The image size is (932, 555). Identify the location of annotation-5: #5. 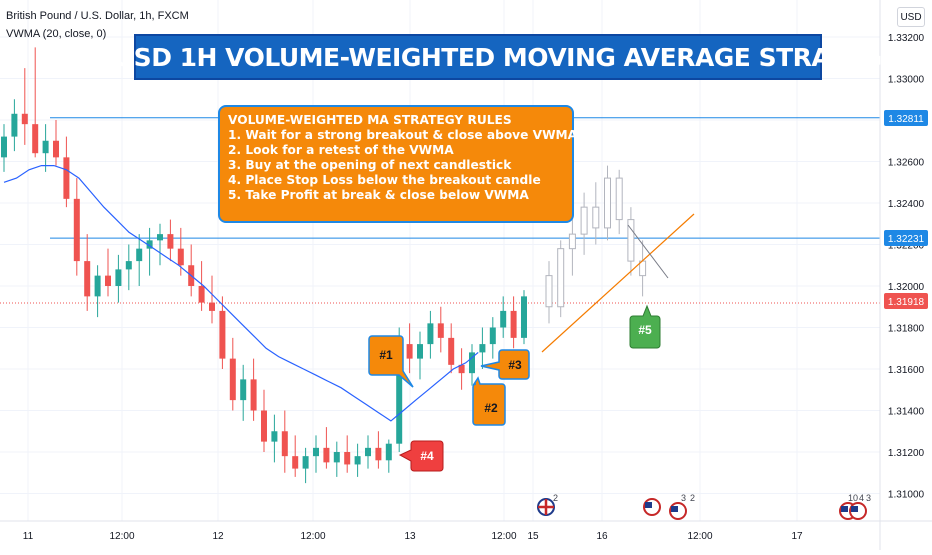
(645, 326).